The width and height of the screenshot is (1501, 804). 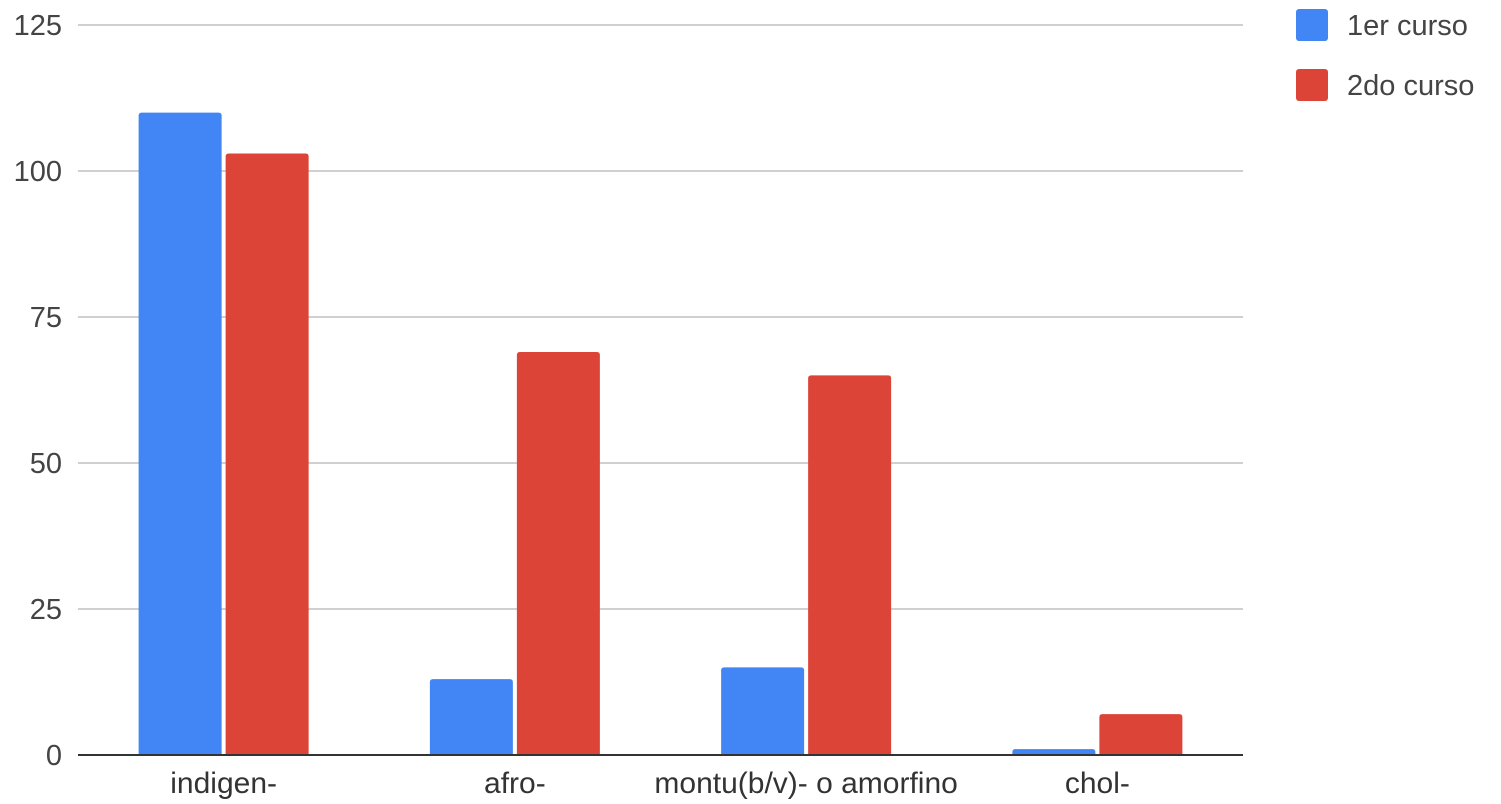 I want to click on y-tick-label: 50, so click(x=46, y=464).